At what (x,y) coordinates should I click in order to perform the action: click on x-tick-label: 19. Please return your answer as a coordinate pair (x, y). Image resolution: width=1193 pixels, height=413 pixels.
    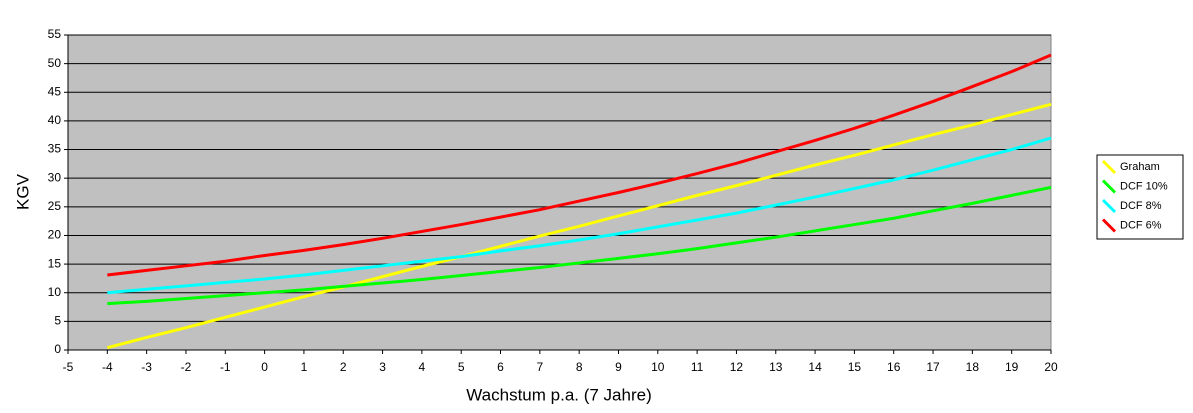
    Looking at the image, I should click on (1012, 367).